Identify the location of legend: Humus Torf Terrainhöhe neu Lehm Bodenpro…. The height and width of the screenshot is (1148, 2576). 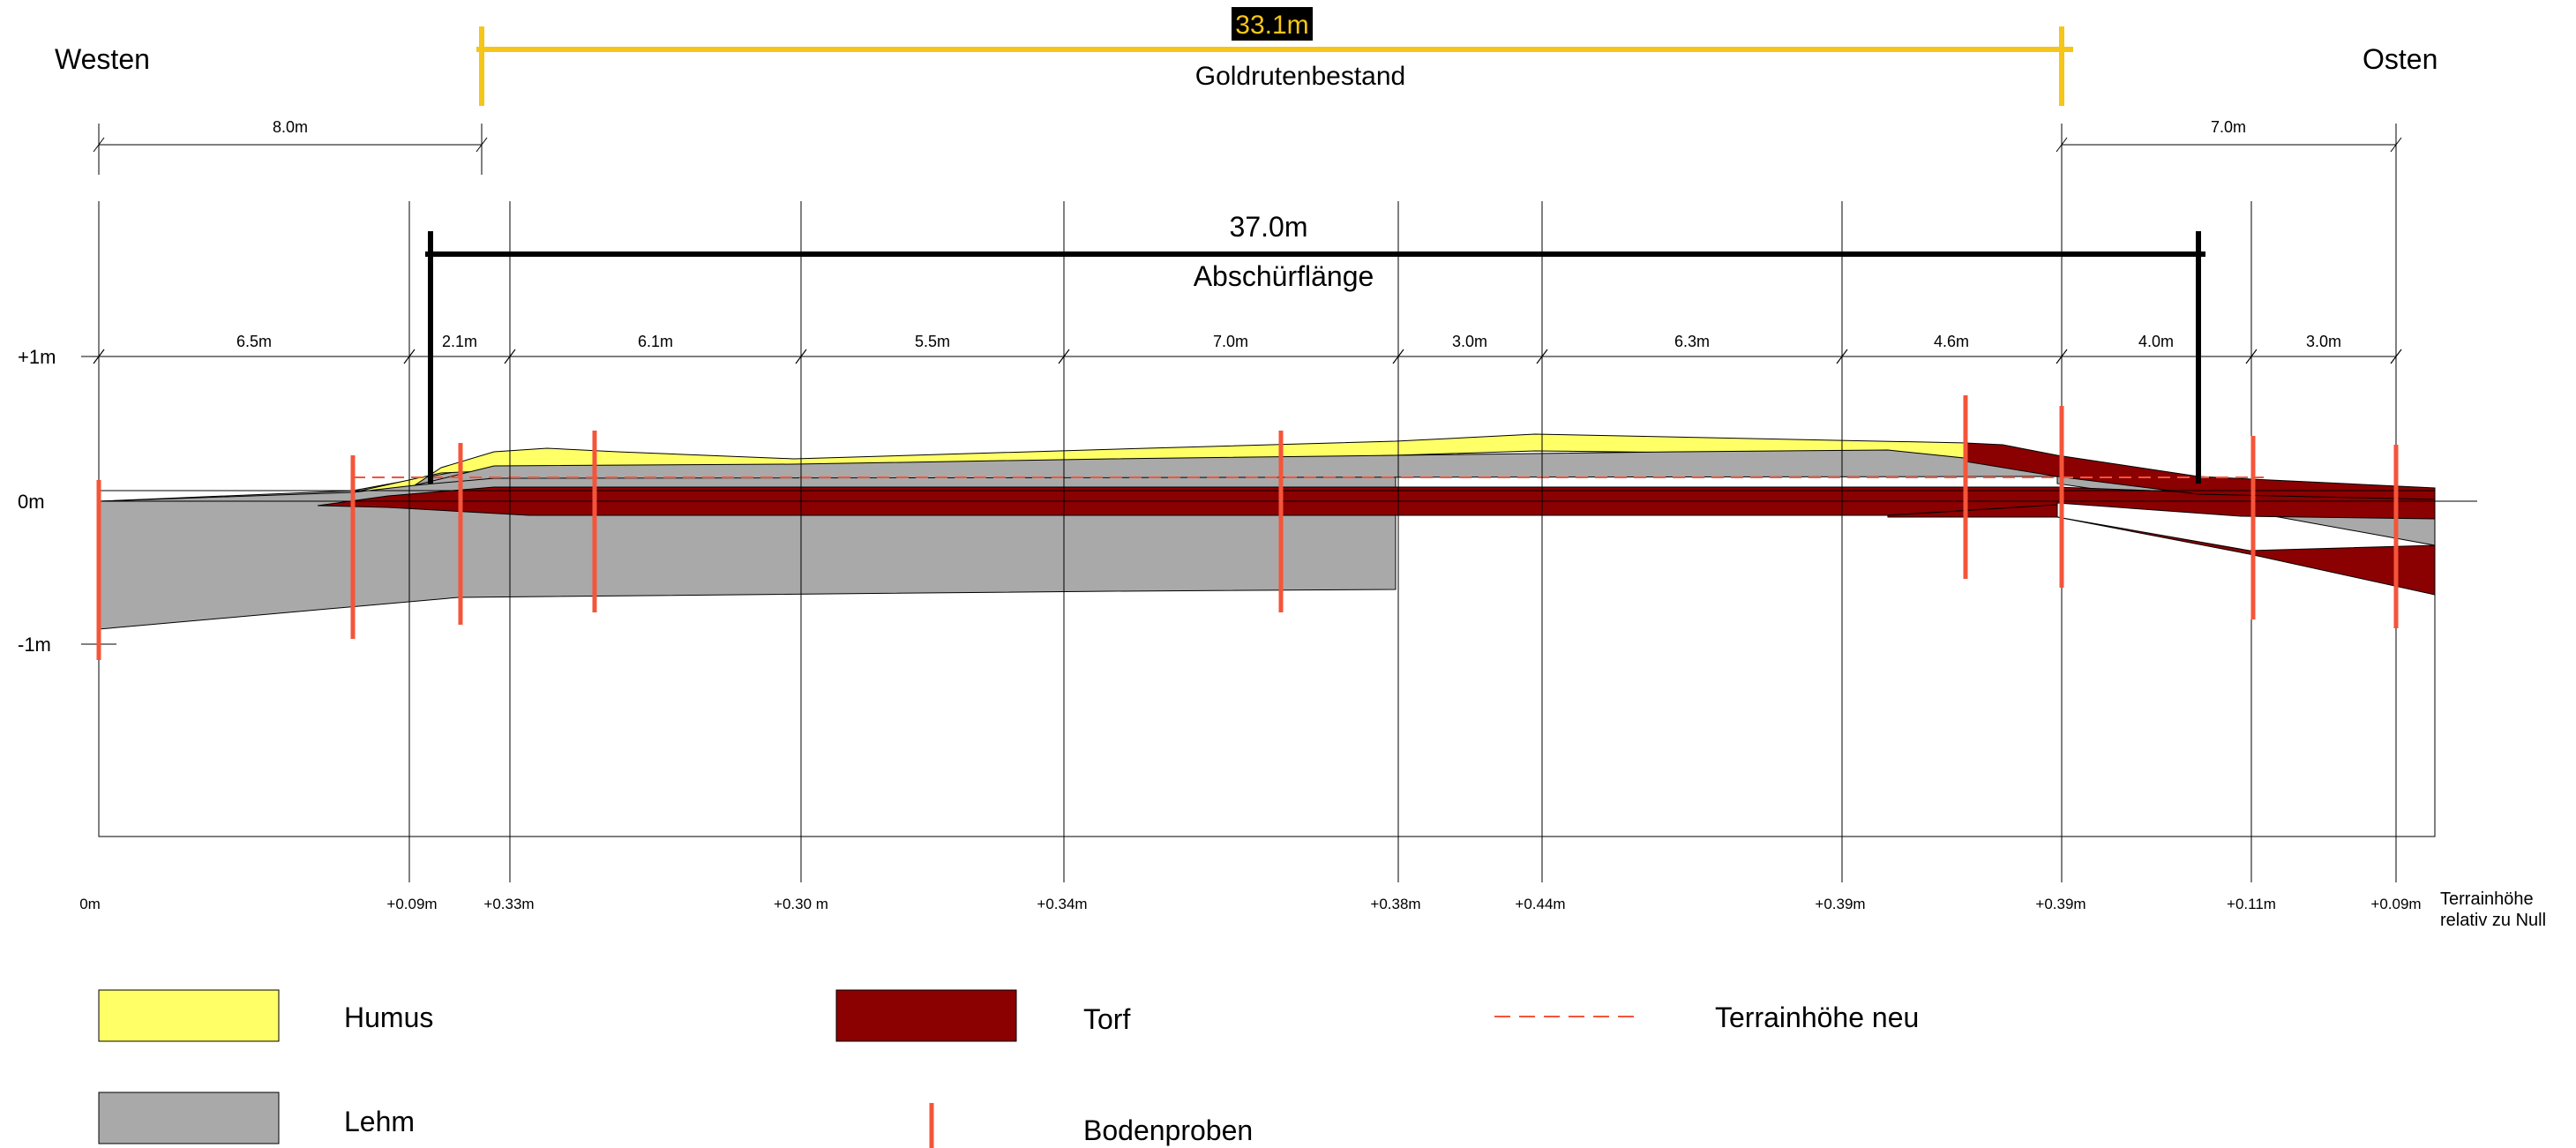
(1009, 1068).